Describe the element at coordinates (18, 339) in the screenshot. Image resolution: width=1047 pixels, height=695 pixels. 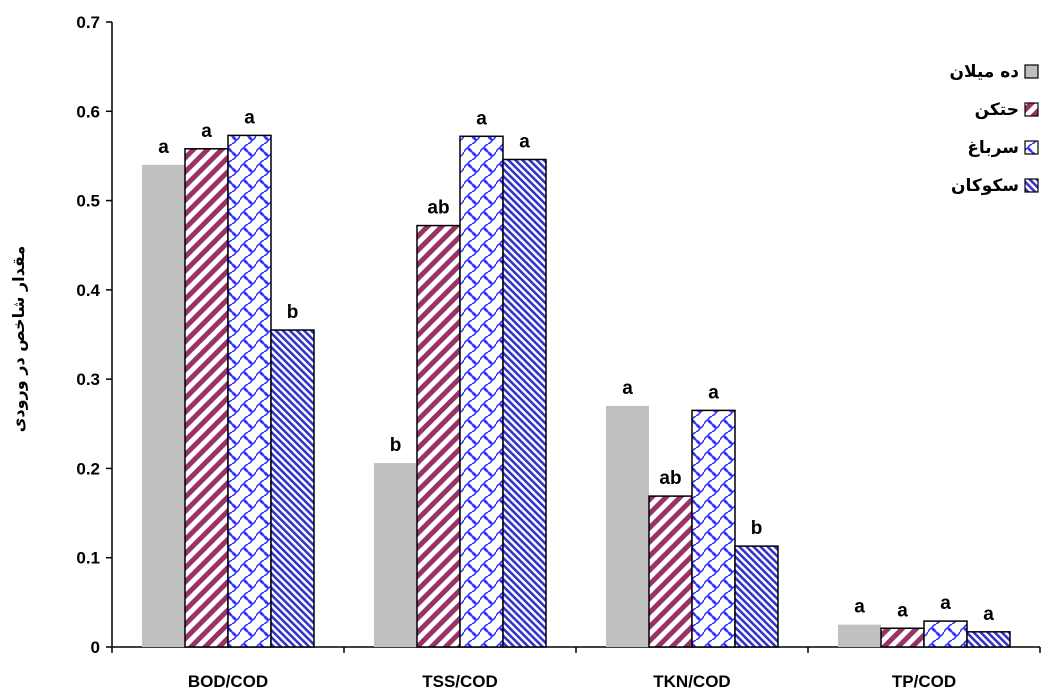
I see `y-axis-label: مقدار شاخص در ورودی` at that location.